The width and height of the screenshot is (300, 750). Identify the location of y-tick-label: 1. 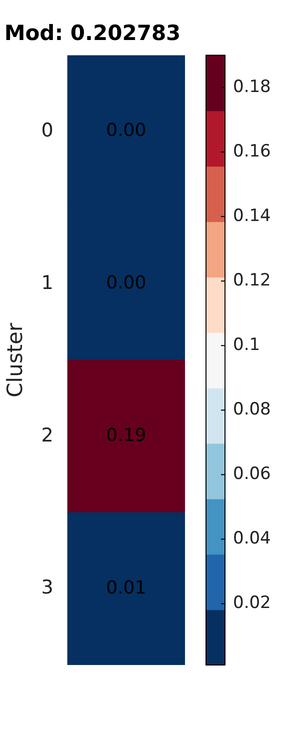
(47, 283).